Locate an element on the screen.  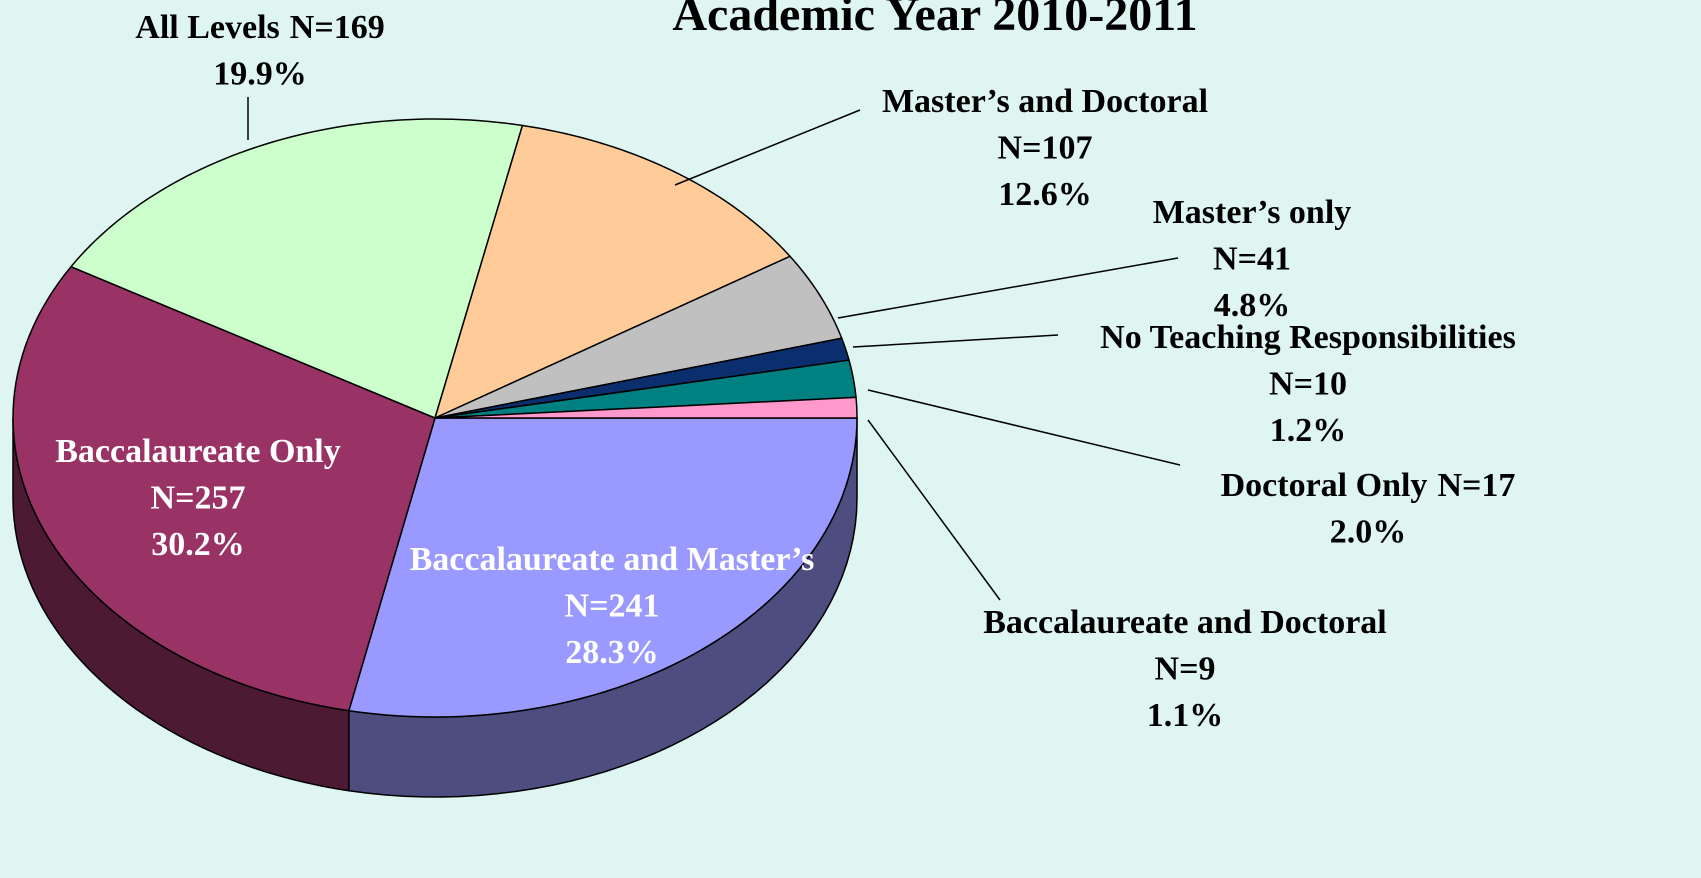
percent-label: 30.2% is located at coordinates (198, 544).